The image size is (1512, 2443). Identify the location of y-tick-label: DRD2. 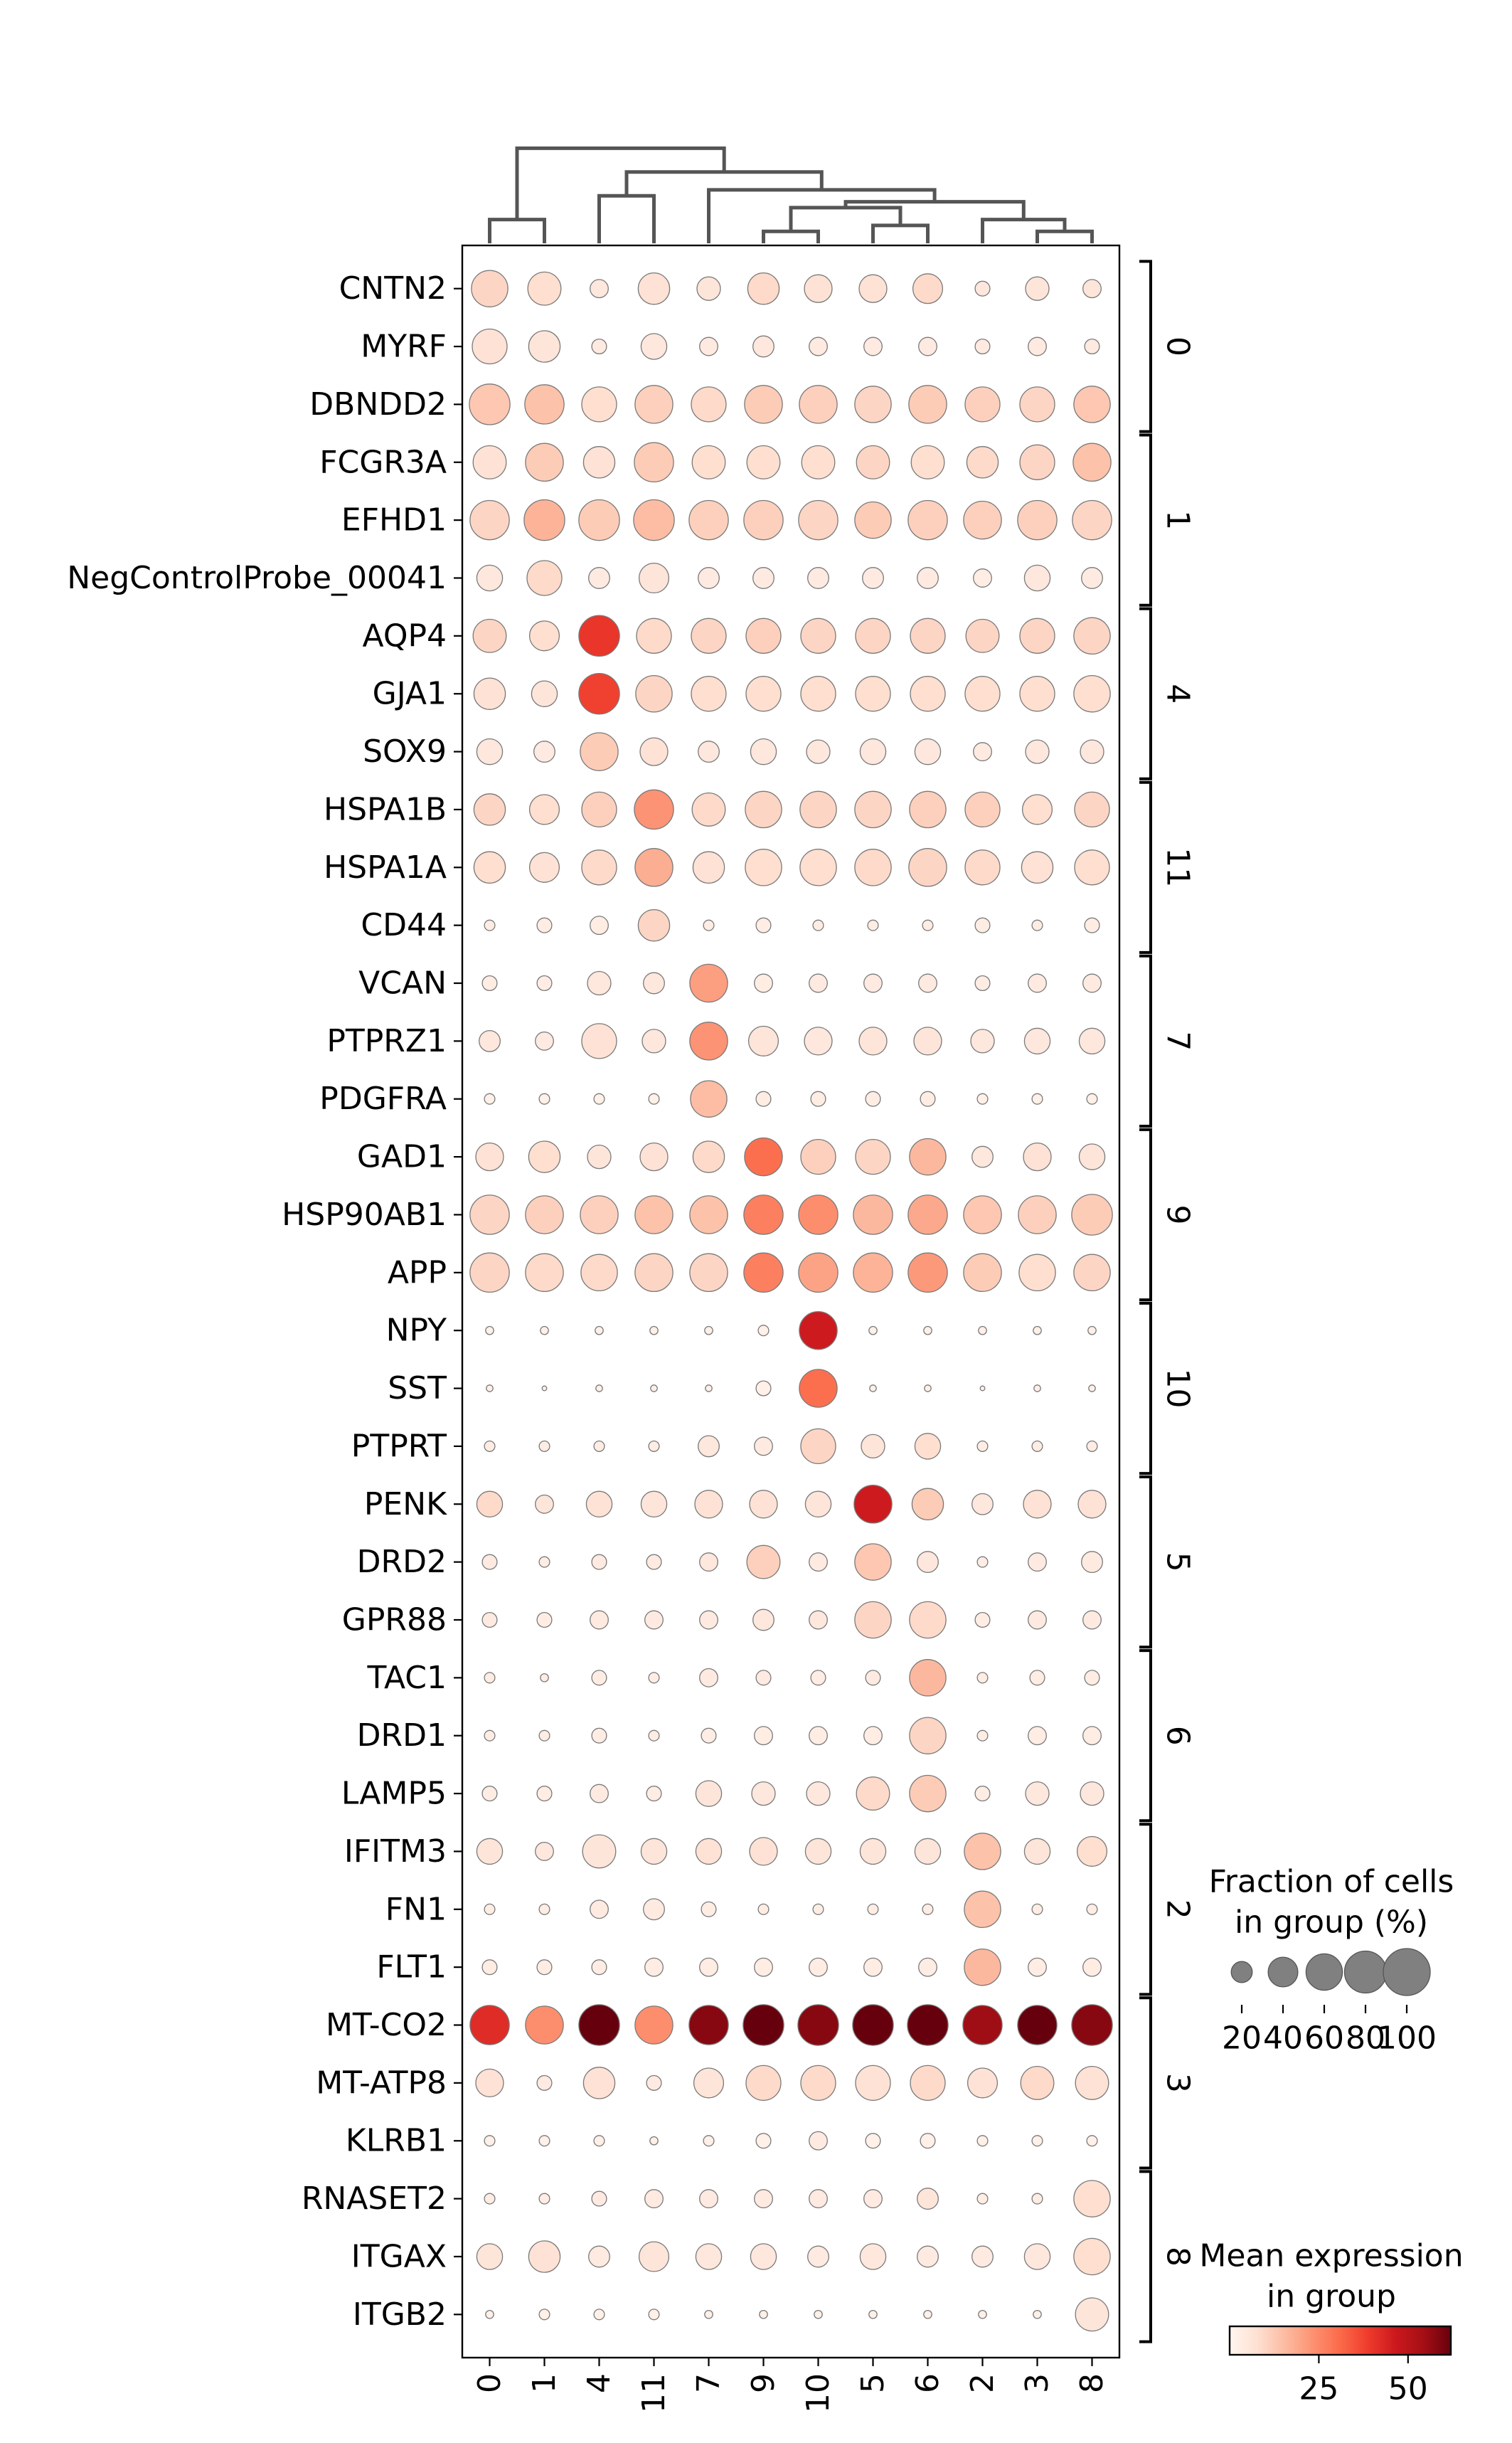
(402, 1562).